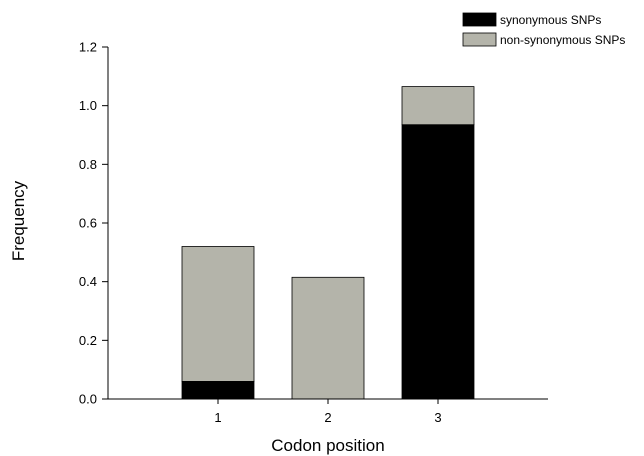 Image resolution: width=644 pixels, height=456 pixels. What do you see at coordinates (88, 340) in the screenshot?
I see `y-tick-label: 0.2` at bounding box center [88, 340].